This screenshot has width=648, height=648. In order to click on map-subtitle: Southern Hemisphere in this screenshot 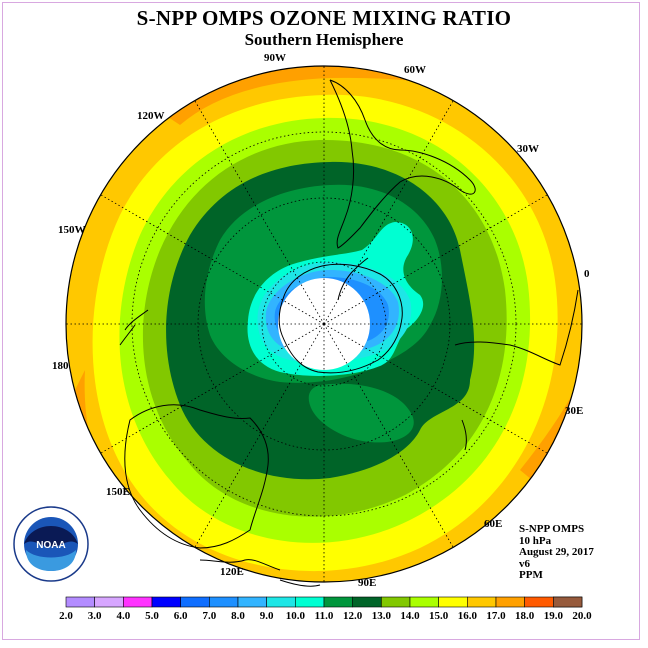, I will do `click(324, 39)`.